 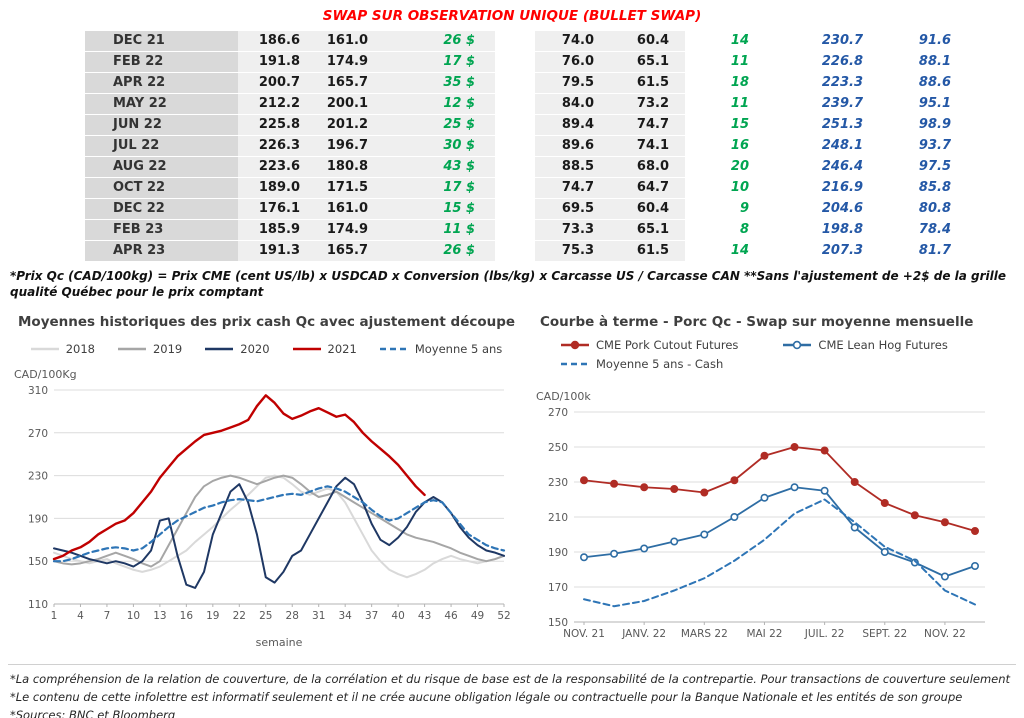 I want to click on legend-item: CME Lean Hog Futures, so click(x=865, y=345).